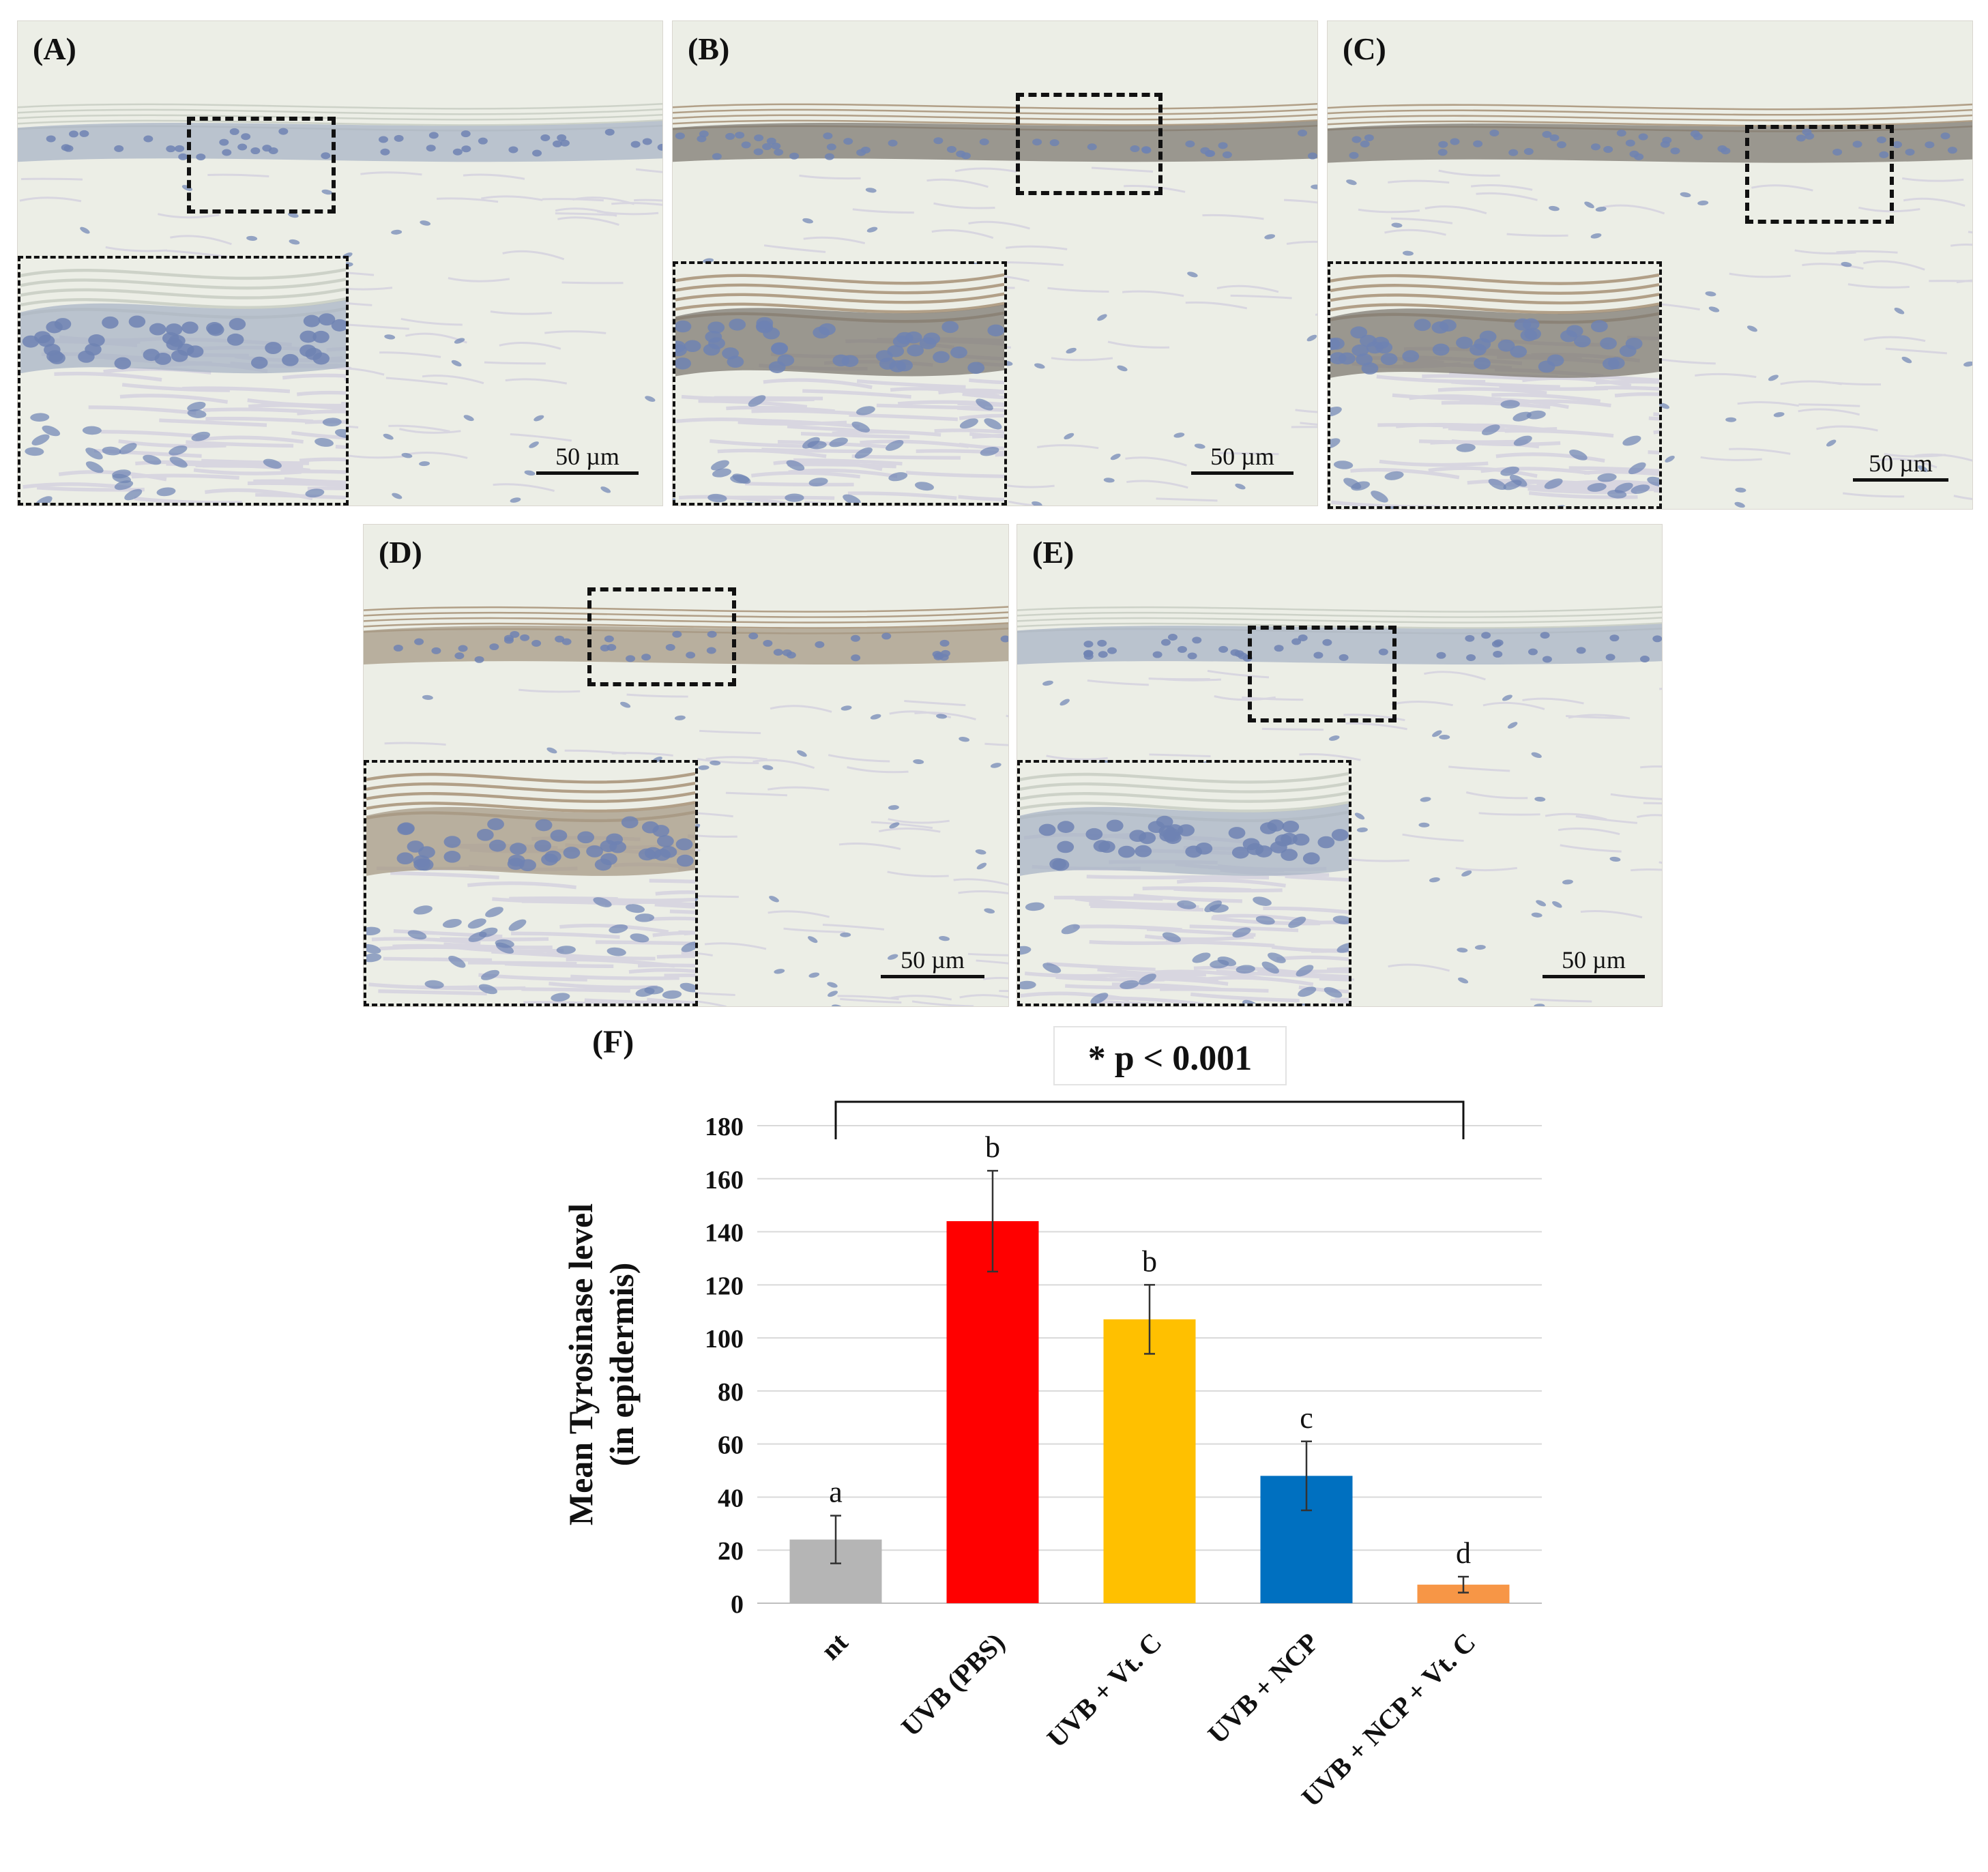  What do you see at coordinates (54, 48) in the screenshot?
I see `panel-label-a: (A)` at bounding box center [54, 48].